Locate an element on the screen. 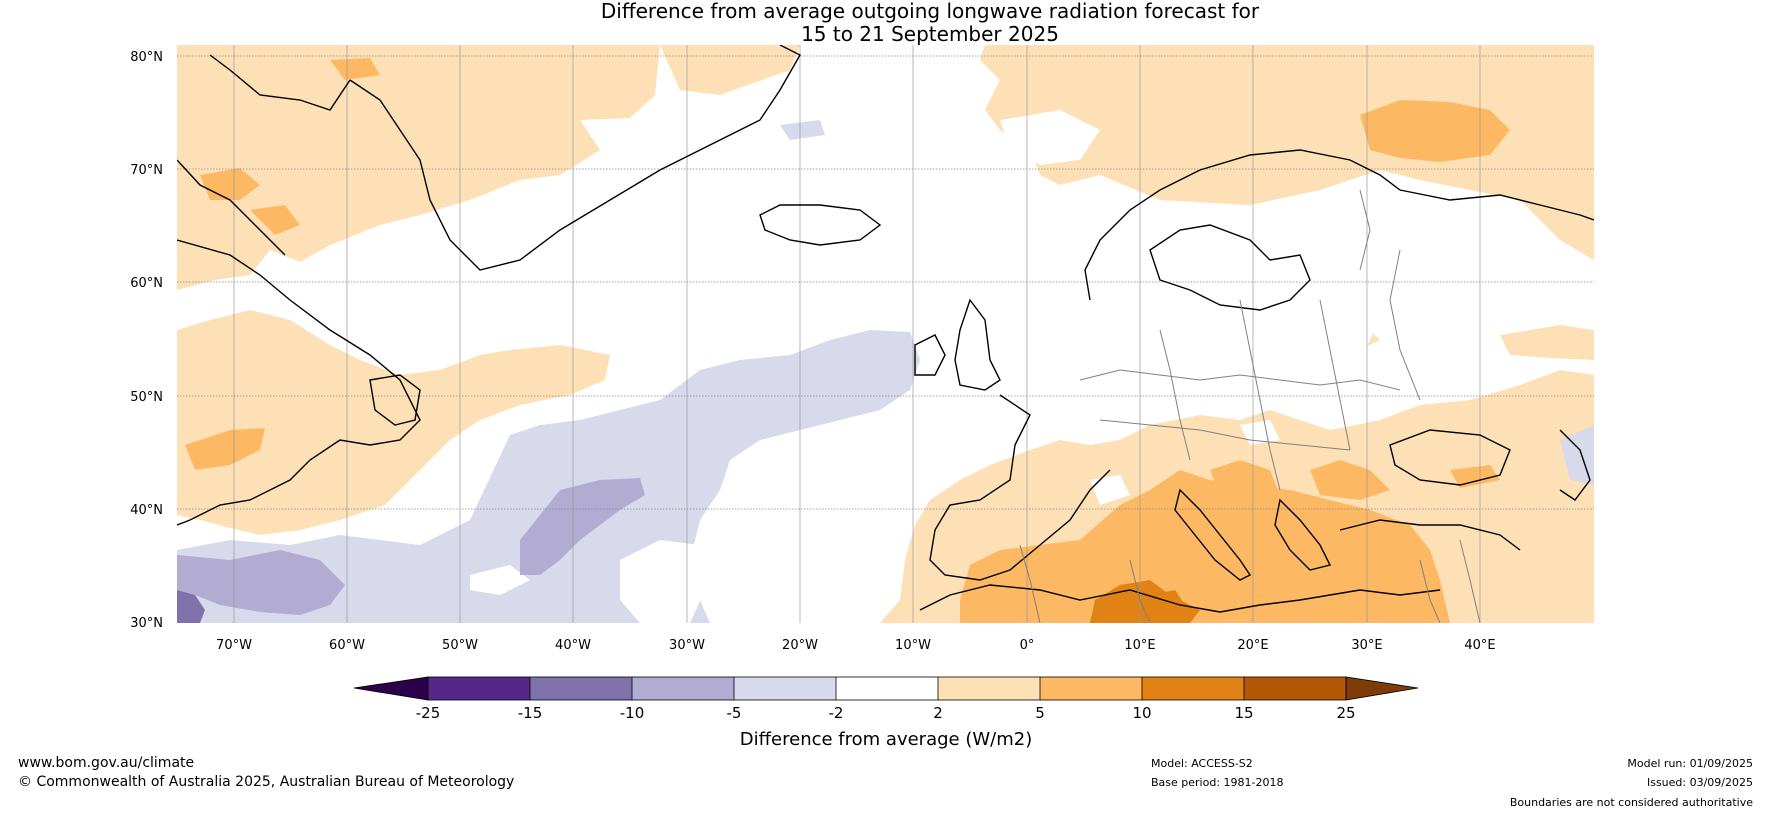 The height and width of the screenshot is (816, 1770). footer-issued: Issued: 03/09/2025 is located at coordinates (1699, 782).